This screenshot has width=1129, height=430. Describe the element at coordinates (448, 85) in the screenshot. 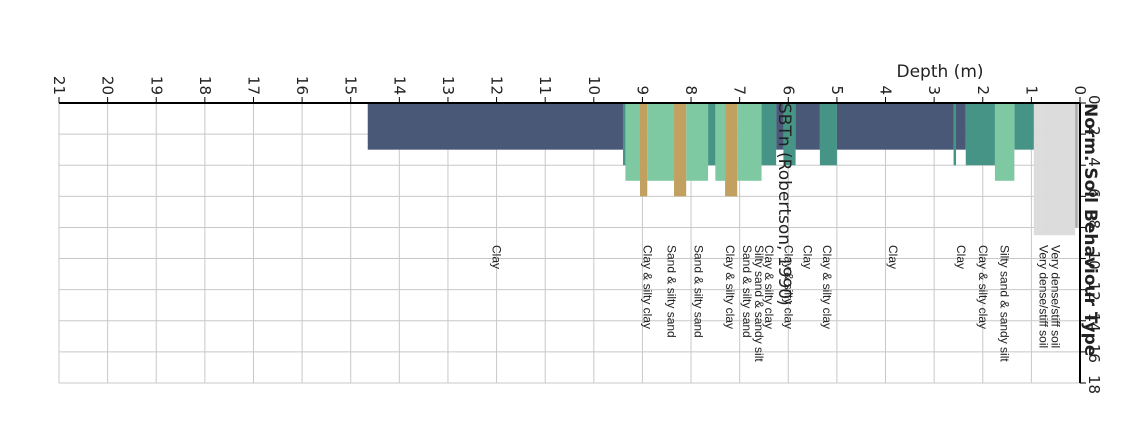

I see `depth-tick-label: 13` at that location.